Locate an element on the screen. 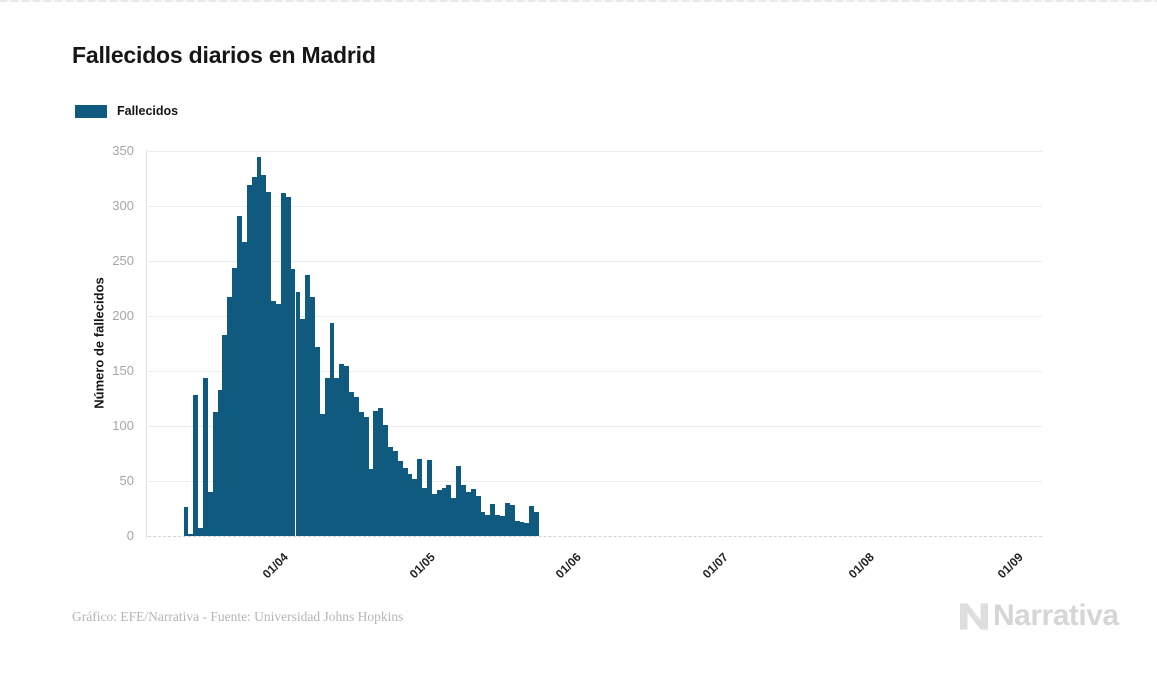 The image size is (1157, 674). x-tick-label-01-09: 01/09 is located at coordinates (1010, 566).